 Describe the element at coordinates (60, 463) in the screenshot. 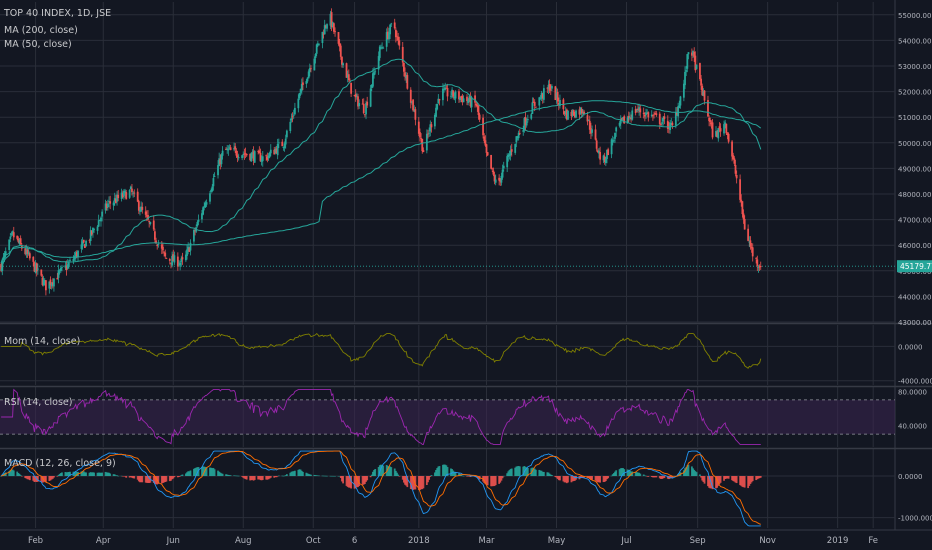

I see `macd-legend: MACD (12, 26, close, 9)` at that location.